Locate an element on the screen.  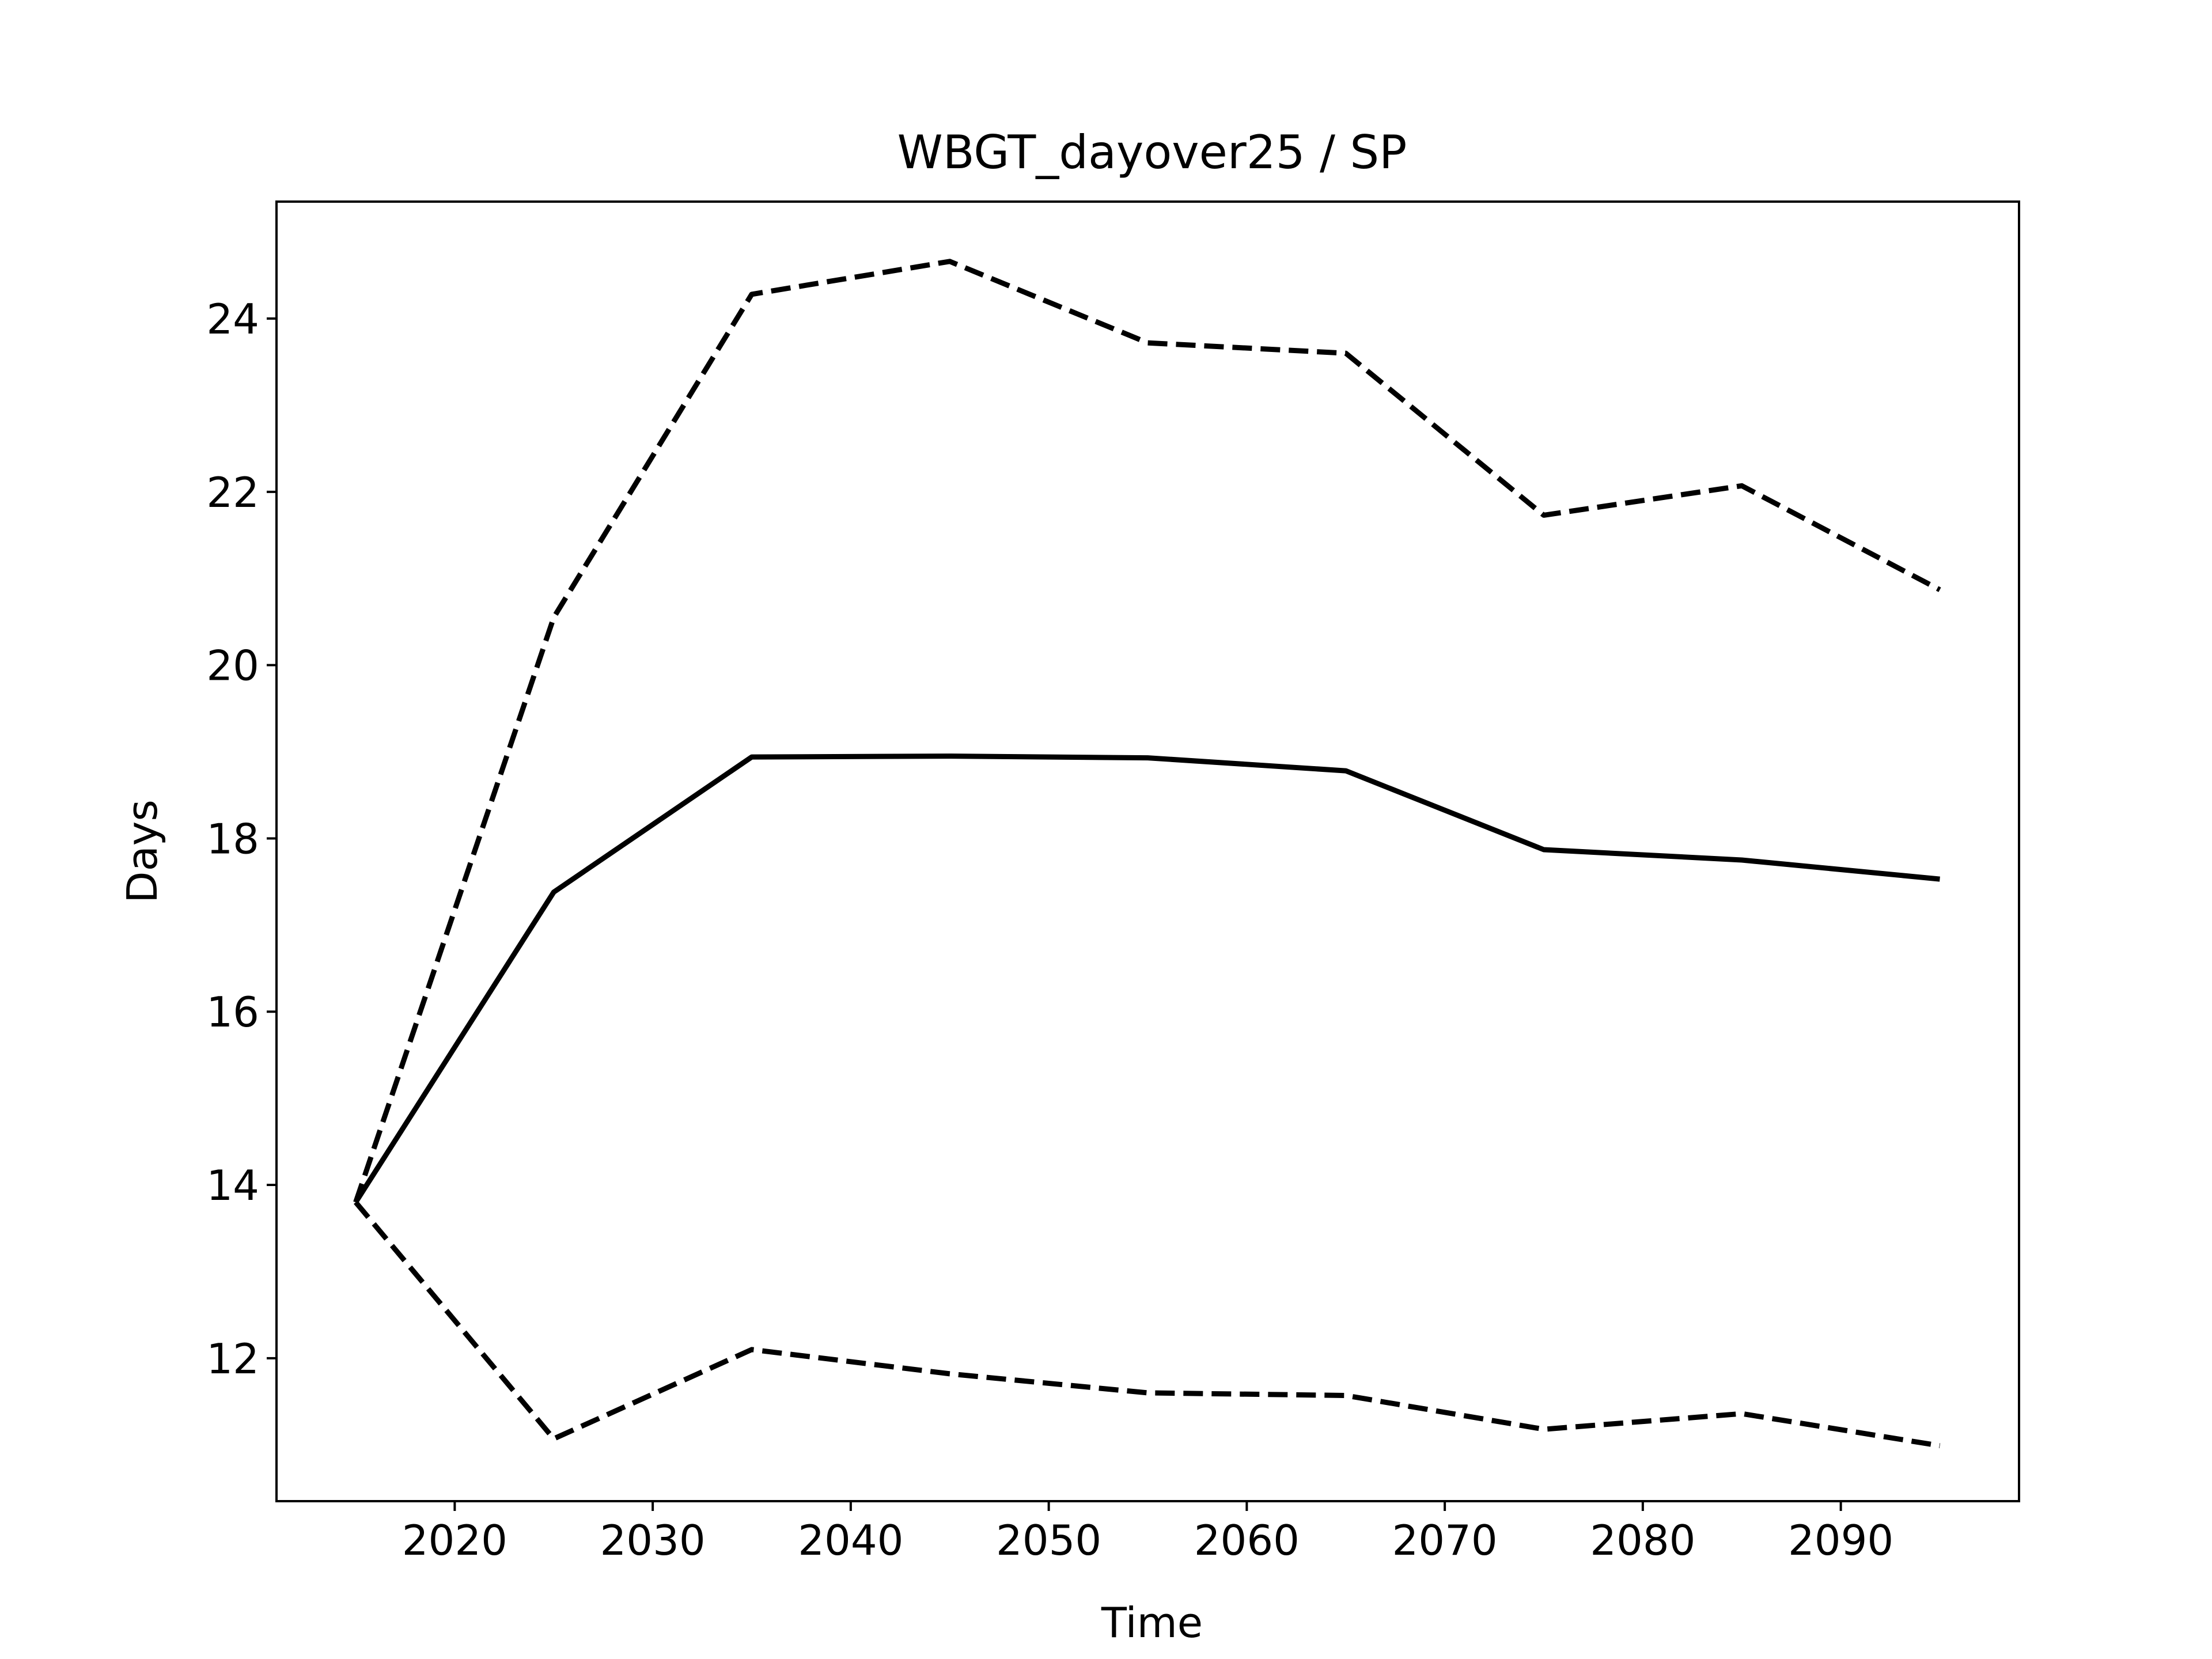
y-tick-label: 22 is located at coordinates (232, 492).